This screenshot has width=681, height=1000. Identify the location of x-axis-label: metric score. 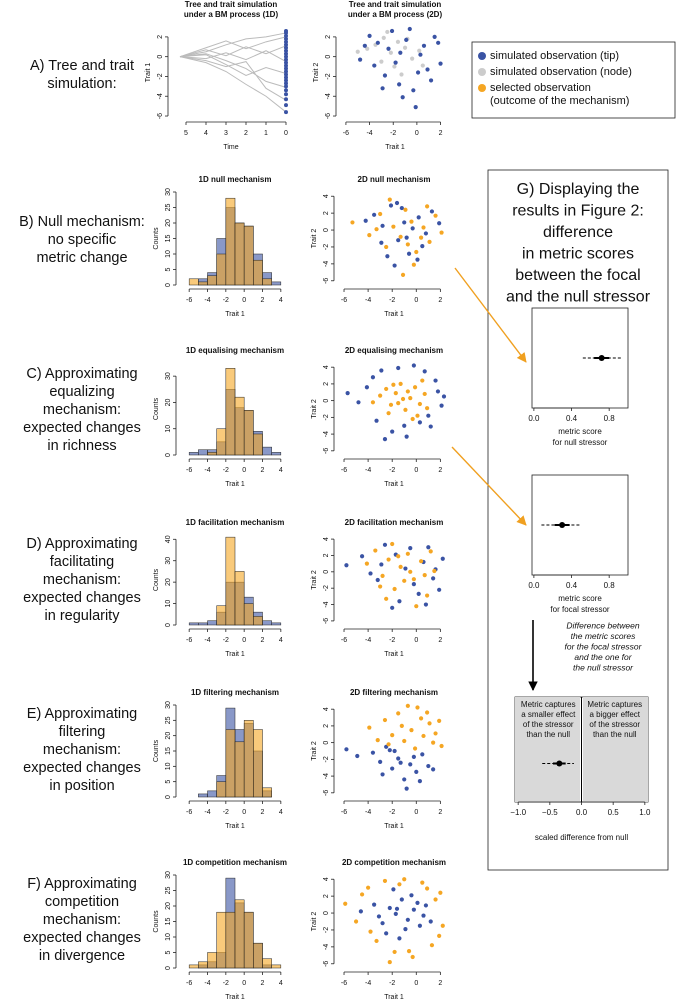
(580, 431).